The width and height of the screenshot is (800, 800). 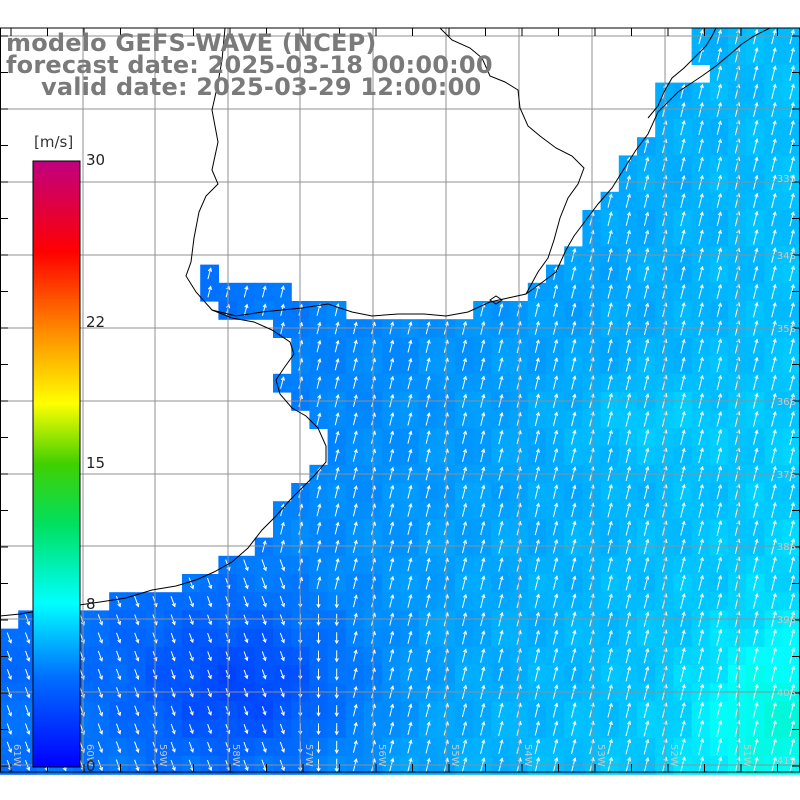 I want to click on colorbar-label: 30, so click(x=96, y=160).